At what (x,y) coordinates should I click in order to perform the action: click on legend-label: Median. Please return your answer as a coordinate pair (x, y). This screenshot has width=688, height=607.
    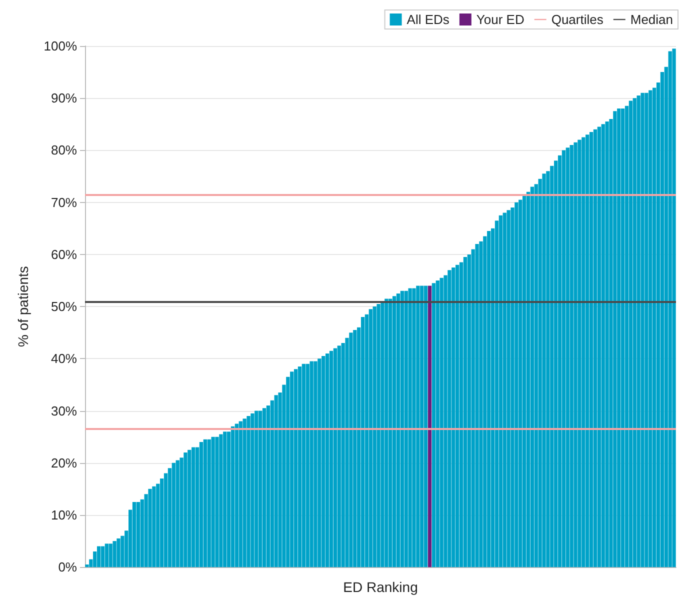
    Looking at the image, I should click on (652, 19).